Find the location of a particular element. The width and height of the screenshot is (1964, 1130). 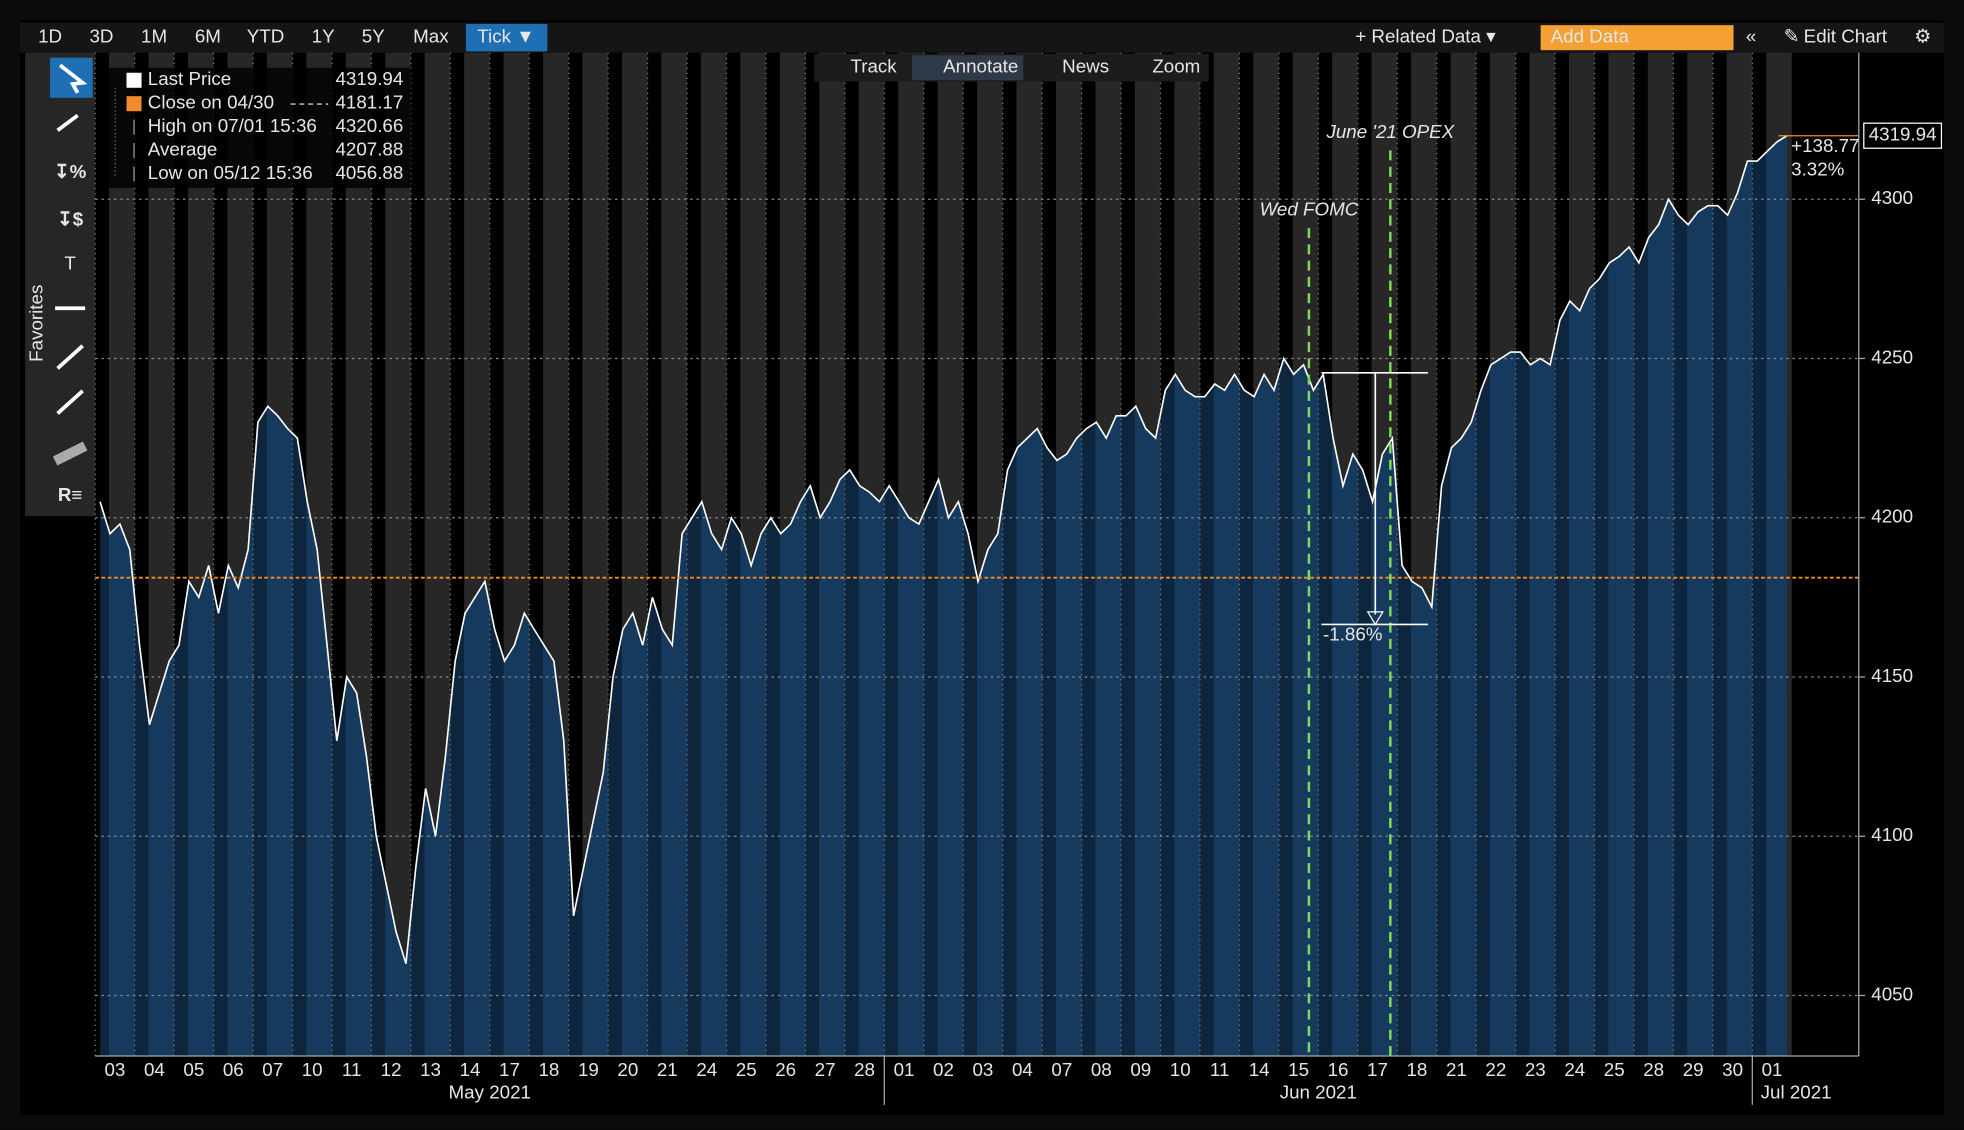

change-pct: 3.32% is located at coordinates (1818, 169).